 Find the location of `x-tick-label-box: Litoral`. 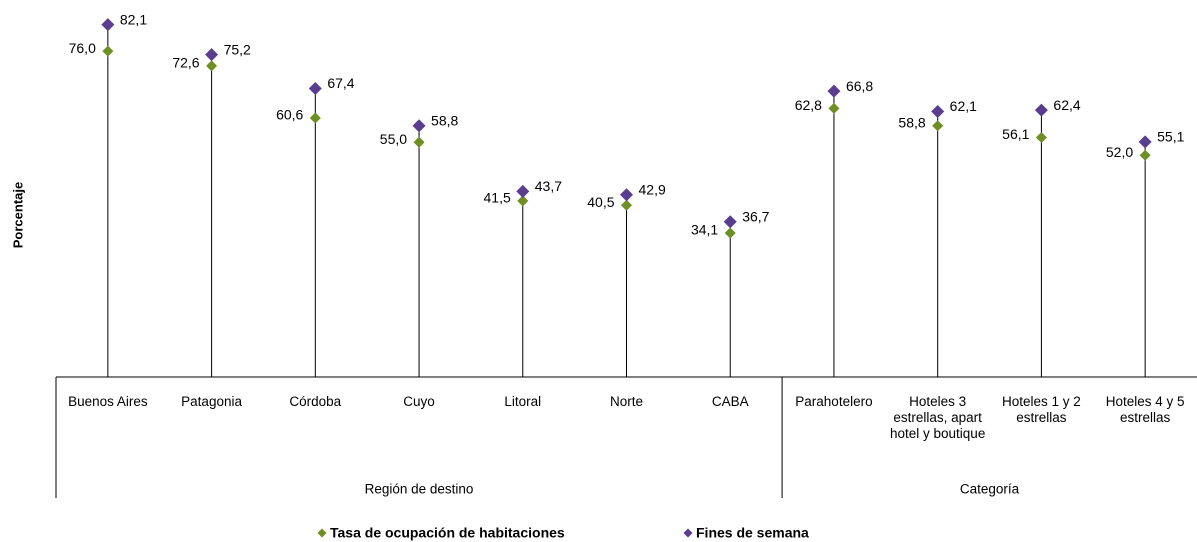

x-tick-label-box: Litoral is located at coordinates (523, 401).